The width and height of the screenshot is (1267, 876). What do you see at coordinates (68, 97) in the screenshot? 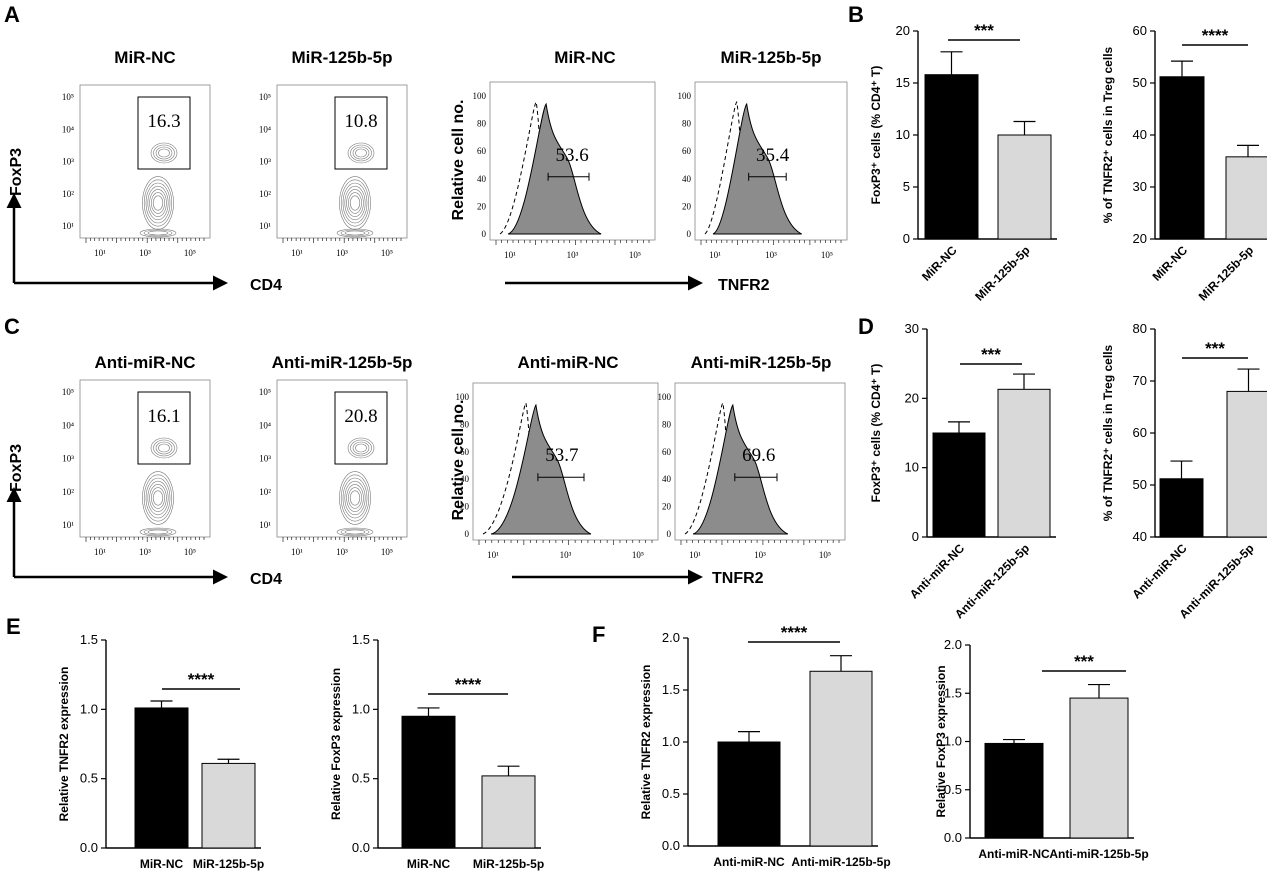
I see `y-tick-label: 10⁵` at bounding box center [68, 97].